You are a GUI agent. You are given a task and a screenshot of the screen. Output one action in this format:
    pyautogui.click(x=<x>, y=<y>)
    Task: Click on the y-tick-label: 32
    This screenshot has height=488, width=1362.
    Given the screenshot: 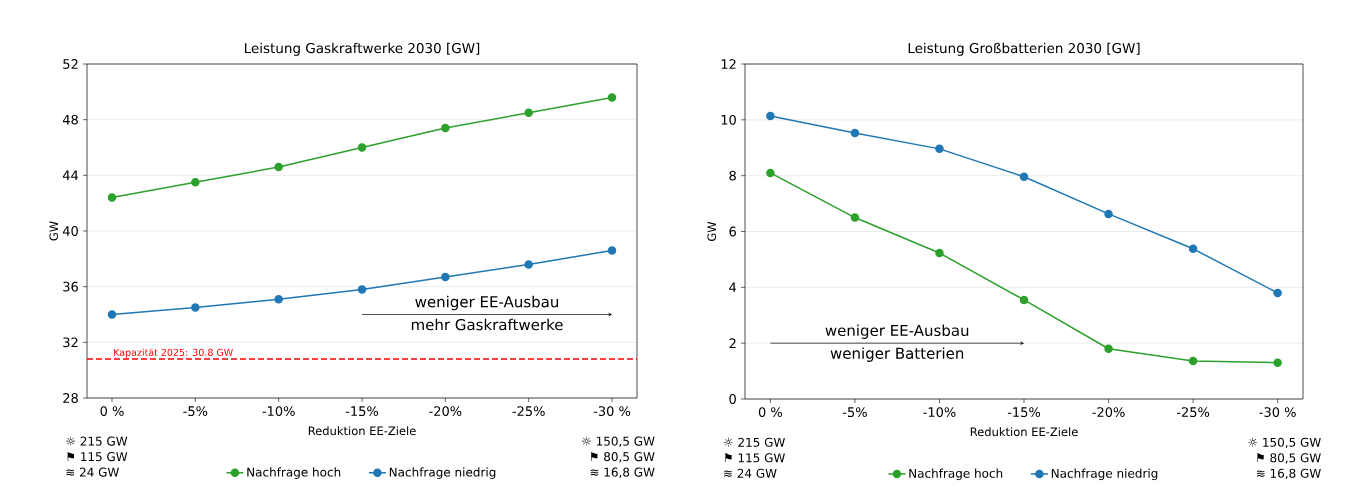 What is the action you would take?
    pyautogui.click(x=70, y=342)
    